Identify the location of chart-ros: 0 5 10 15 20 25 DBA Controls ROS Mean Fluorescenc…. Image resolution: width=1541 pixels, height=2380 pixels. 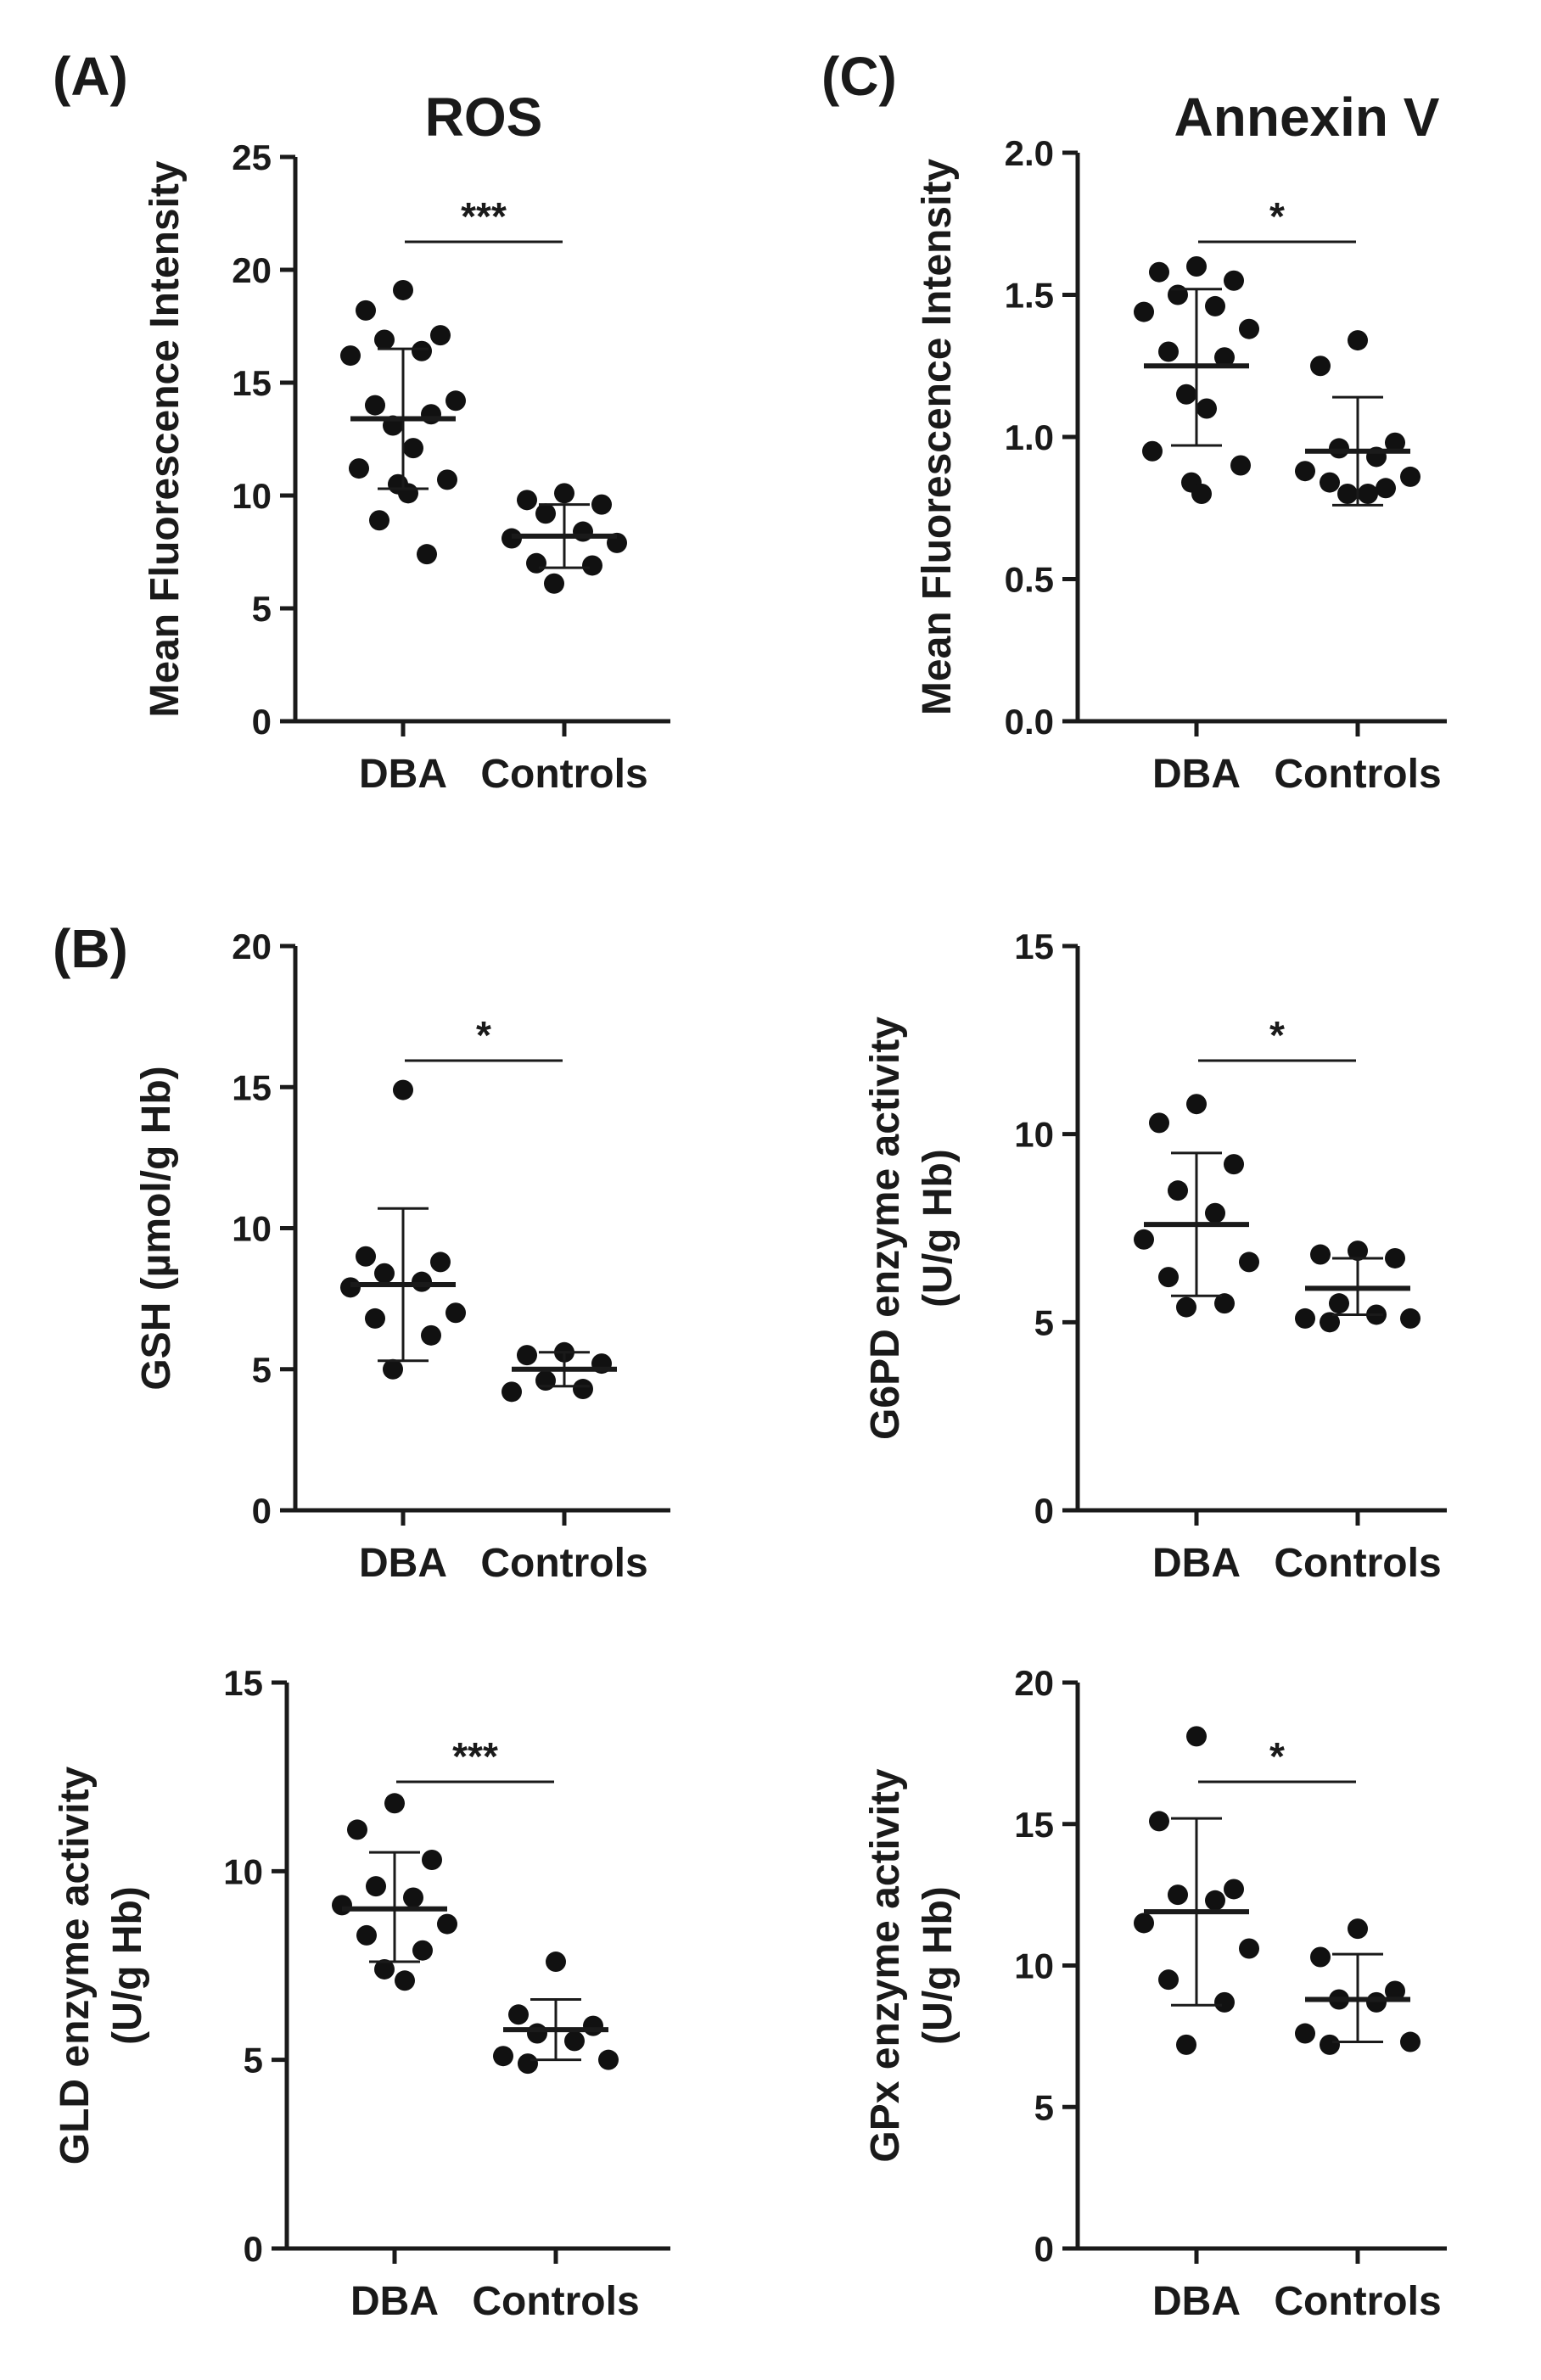
(406, 442).